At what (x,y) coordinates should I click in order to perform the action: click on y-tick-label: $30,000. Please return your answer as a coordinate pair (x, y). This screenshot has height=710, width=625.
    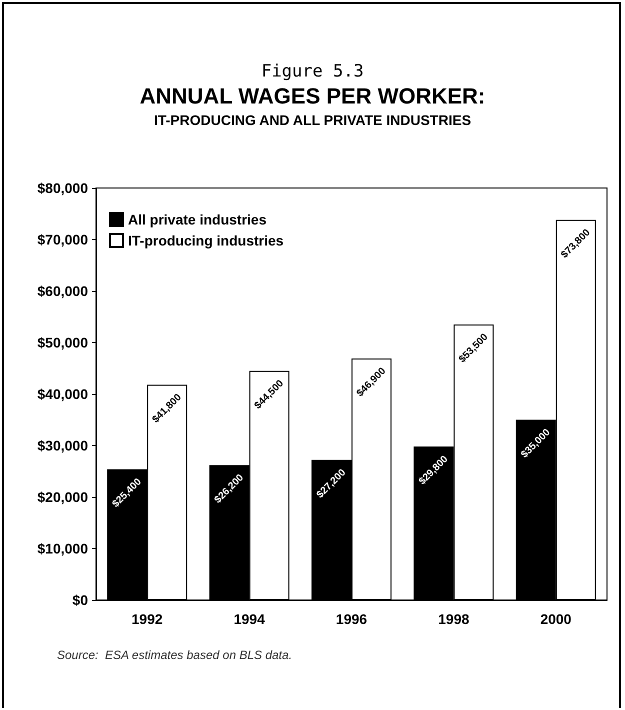
    Looking at the image, I should click on (62, 446).